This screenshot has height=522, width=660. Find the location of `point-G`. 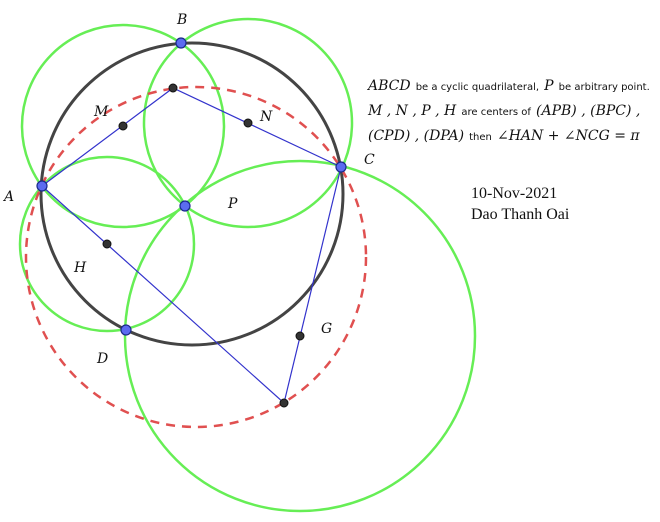

point-G is located at coordinates (300, 336).